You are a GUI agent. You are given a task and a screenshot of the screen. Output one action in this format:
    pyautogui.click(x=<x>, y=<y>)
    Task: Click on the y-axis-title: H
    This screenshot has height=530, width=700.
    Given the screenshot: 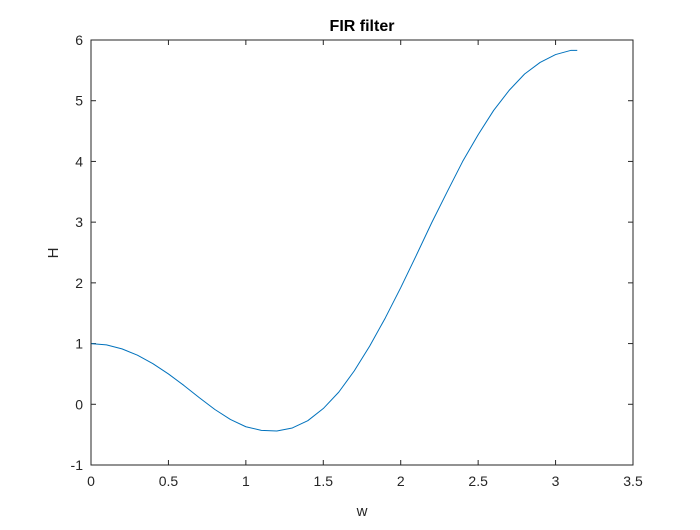 What is the action you would take?
    pyautogui.click(x=53, y=253)
    